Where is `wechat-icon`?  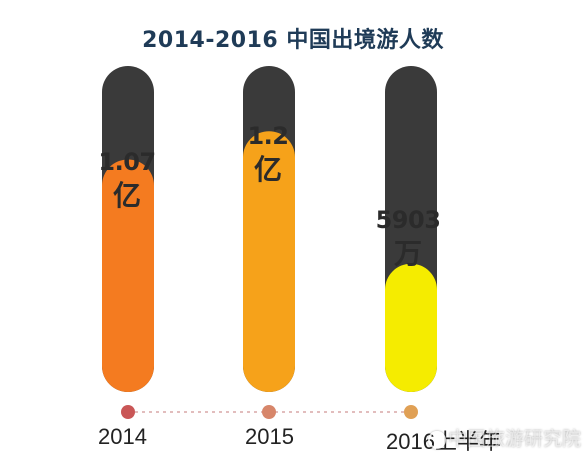 wechat-icon is located at coordinates (437, 439).